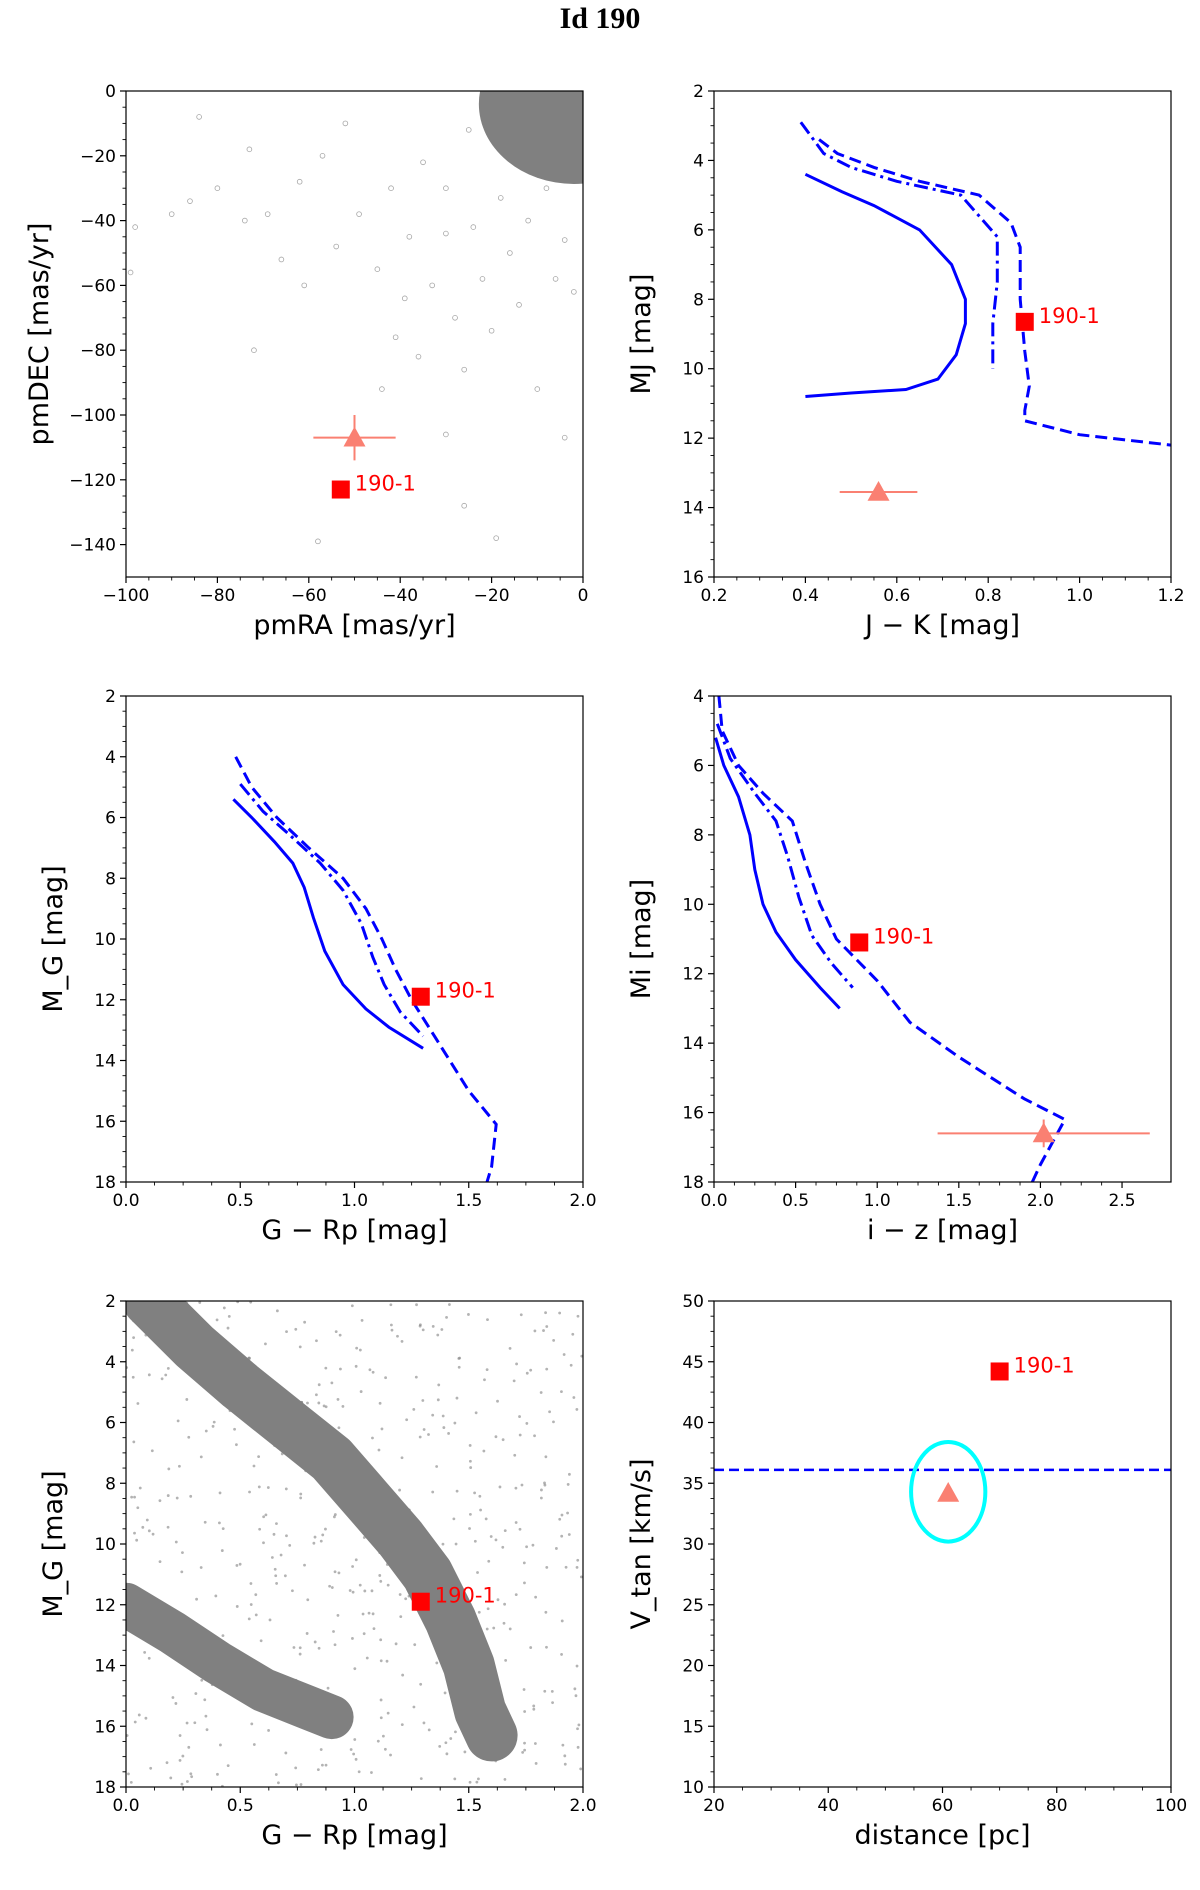  What do you see at coordinates (354, 1806) in the screenshot?
I see `x-tick-label: 1.0` at bounding box center [354, 1806].